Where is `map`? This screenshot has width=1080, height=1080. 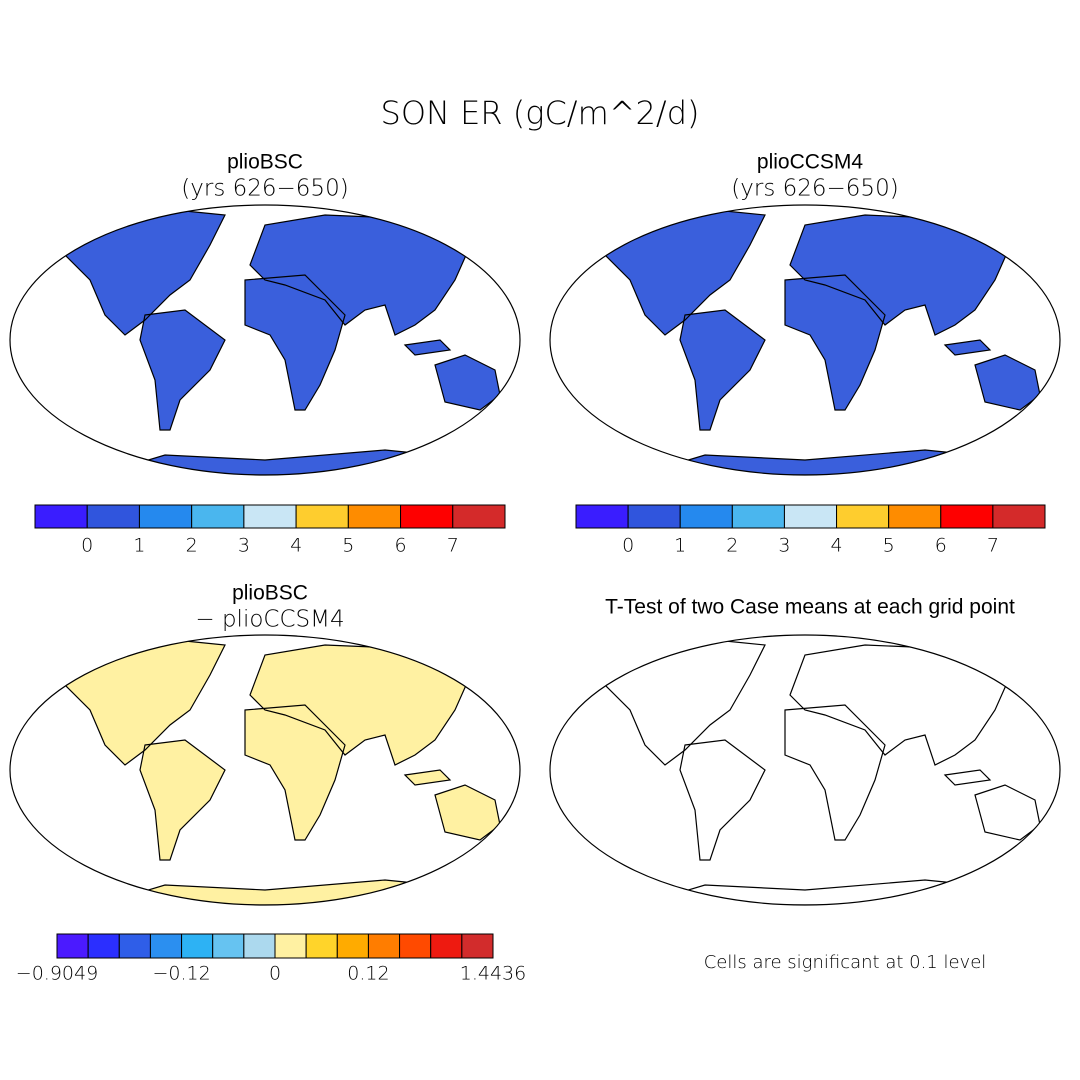
map is located at coordinates (280, 342).